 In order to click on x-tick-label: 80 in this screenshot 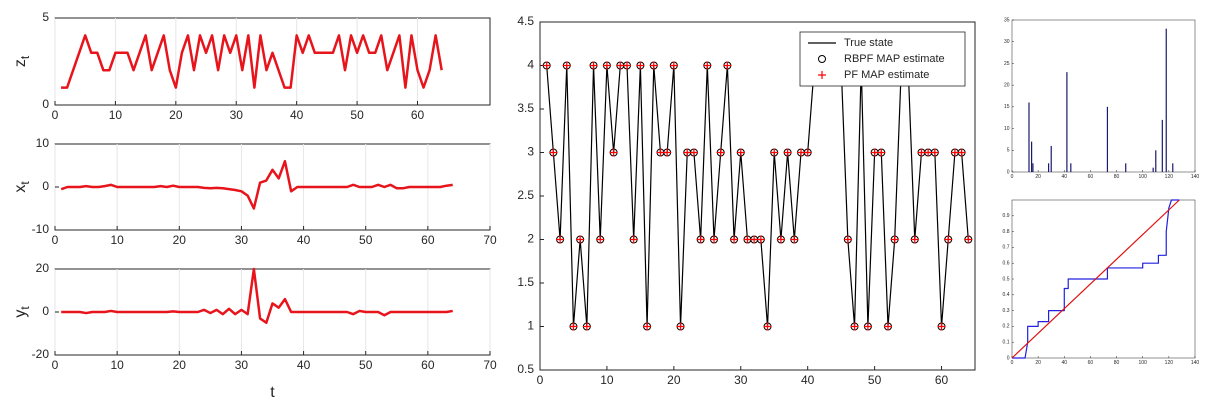, I will do `click(1117, 363)`.